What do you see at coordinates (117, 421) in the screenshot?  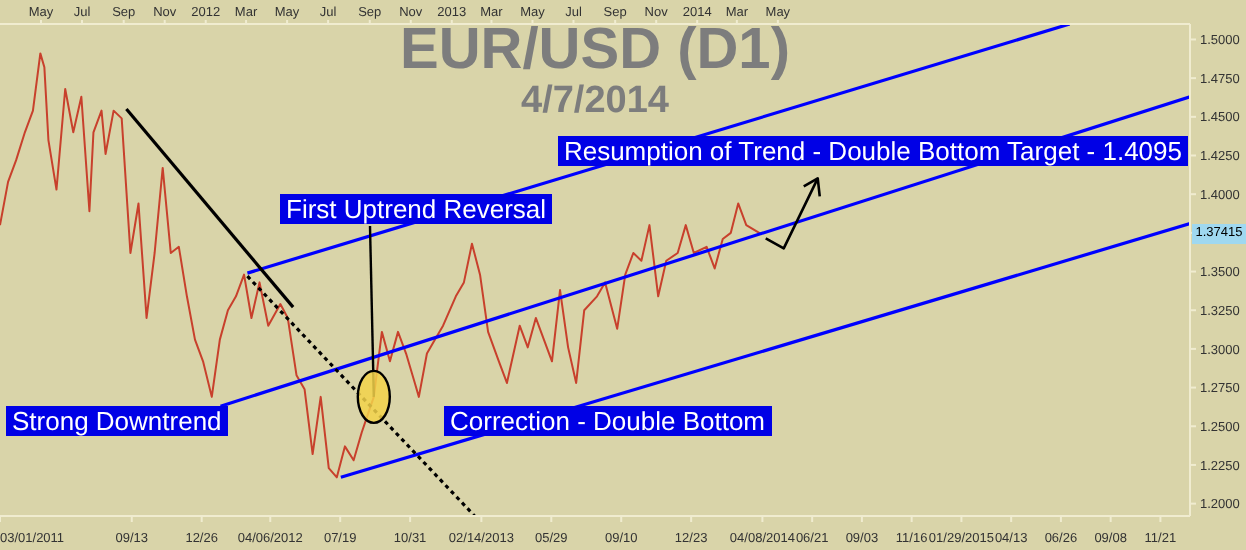 I see `annotation: Strong Downtrend` at bounding box center [117, 421].